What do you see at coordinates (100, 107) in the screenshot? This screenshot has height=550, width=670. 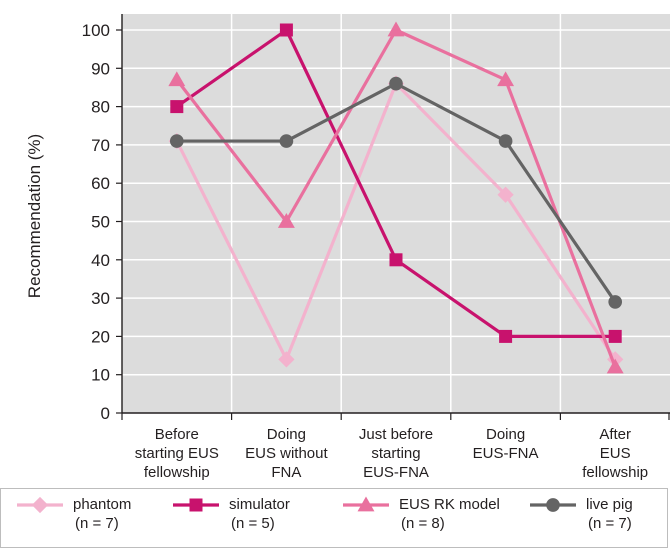 I see `y-tick-label: 80` at bounding box center [100, 107].